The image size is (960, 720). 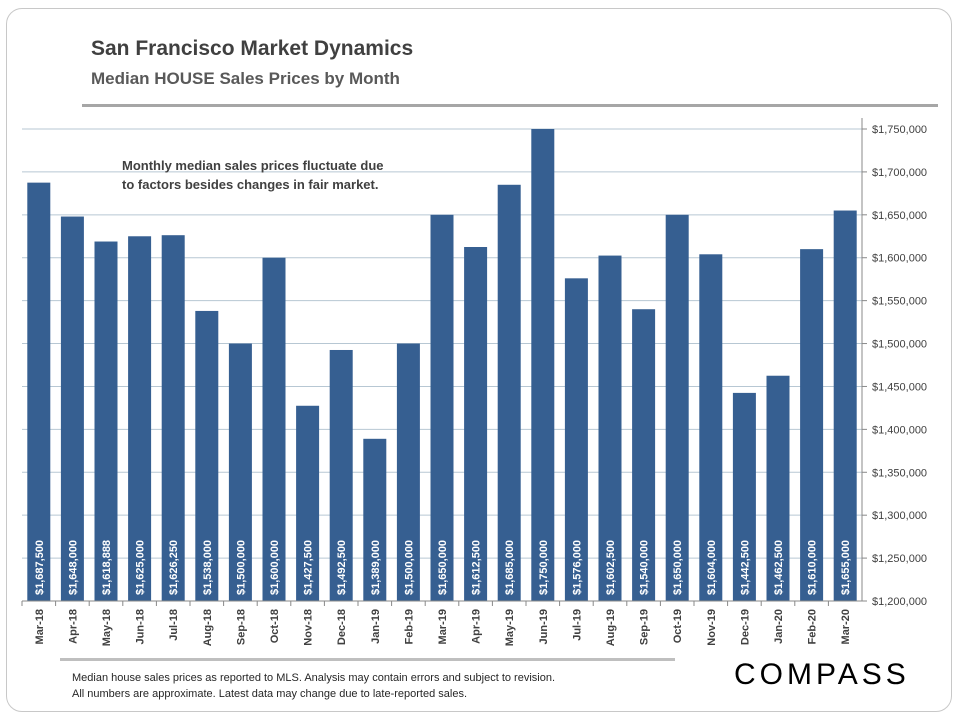 I want to click on data-label: $1,626,250, so click(x=174, y=567).